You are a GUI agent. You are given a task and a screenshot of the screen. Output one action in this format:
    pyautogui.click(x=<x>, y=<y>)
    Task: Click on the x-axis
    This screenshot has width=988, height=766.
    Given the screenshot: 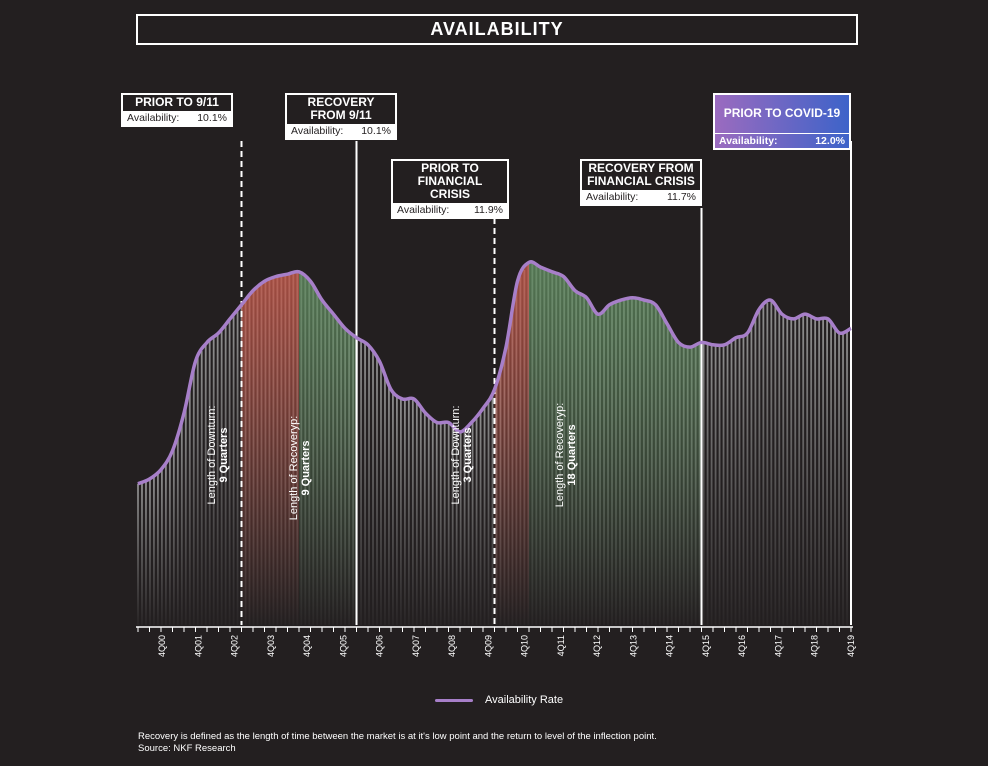 What is the action you would take?
    pyautogui.click(x=494, y=629)
    